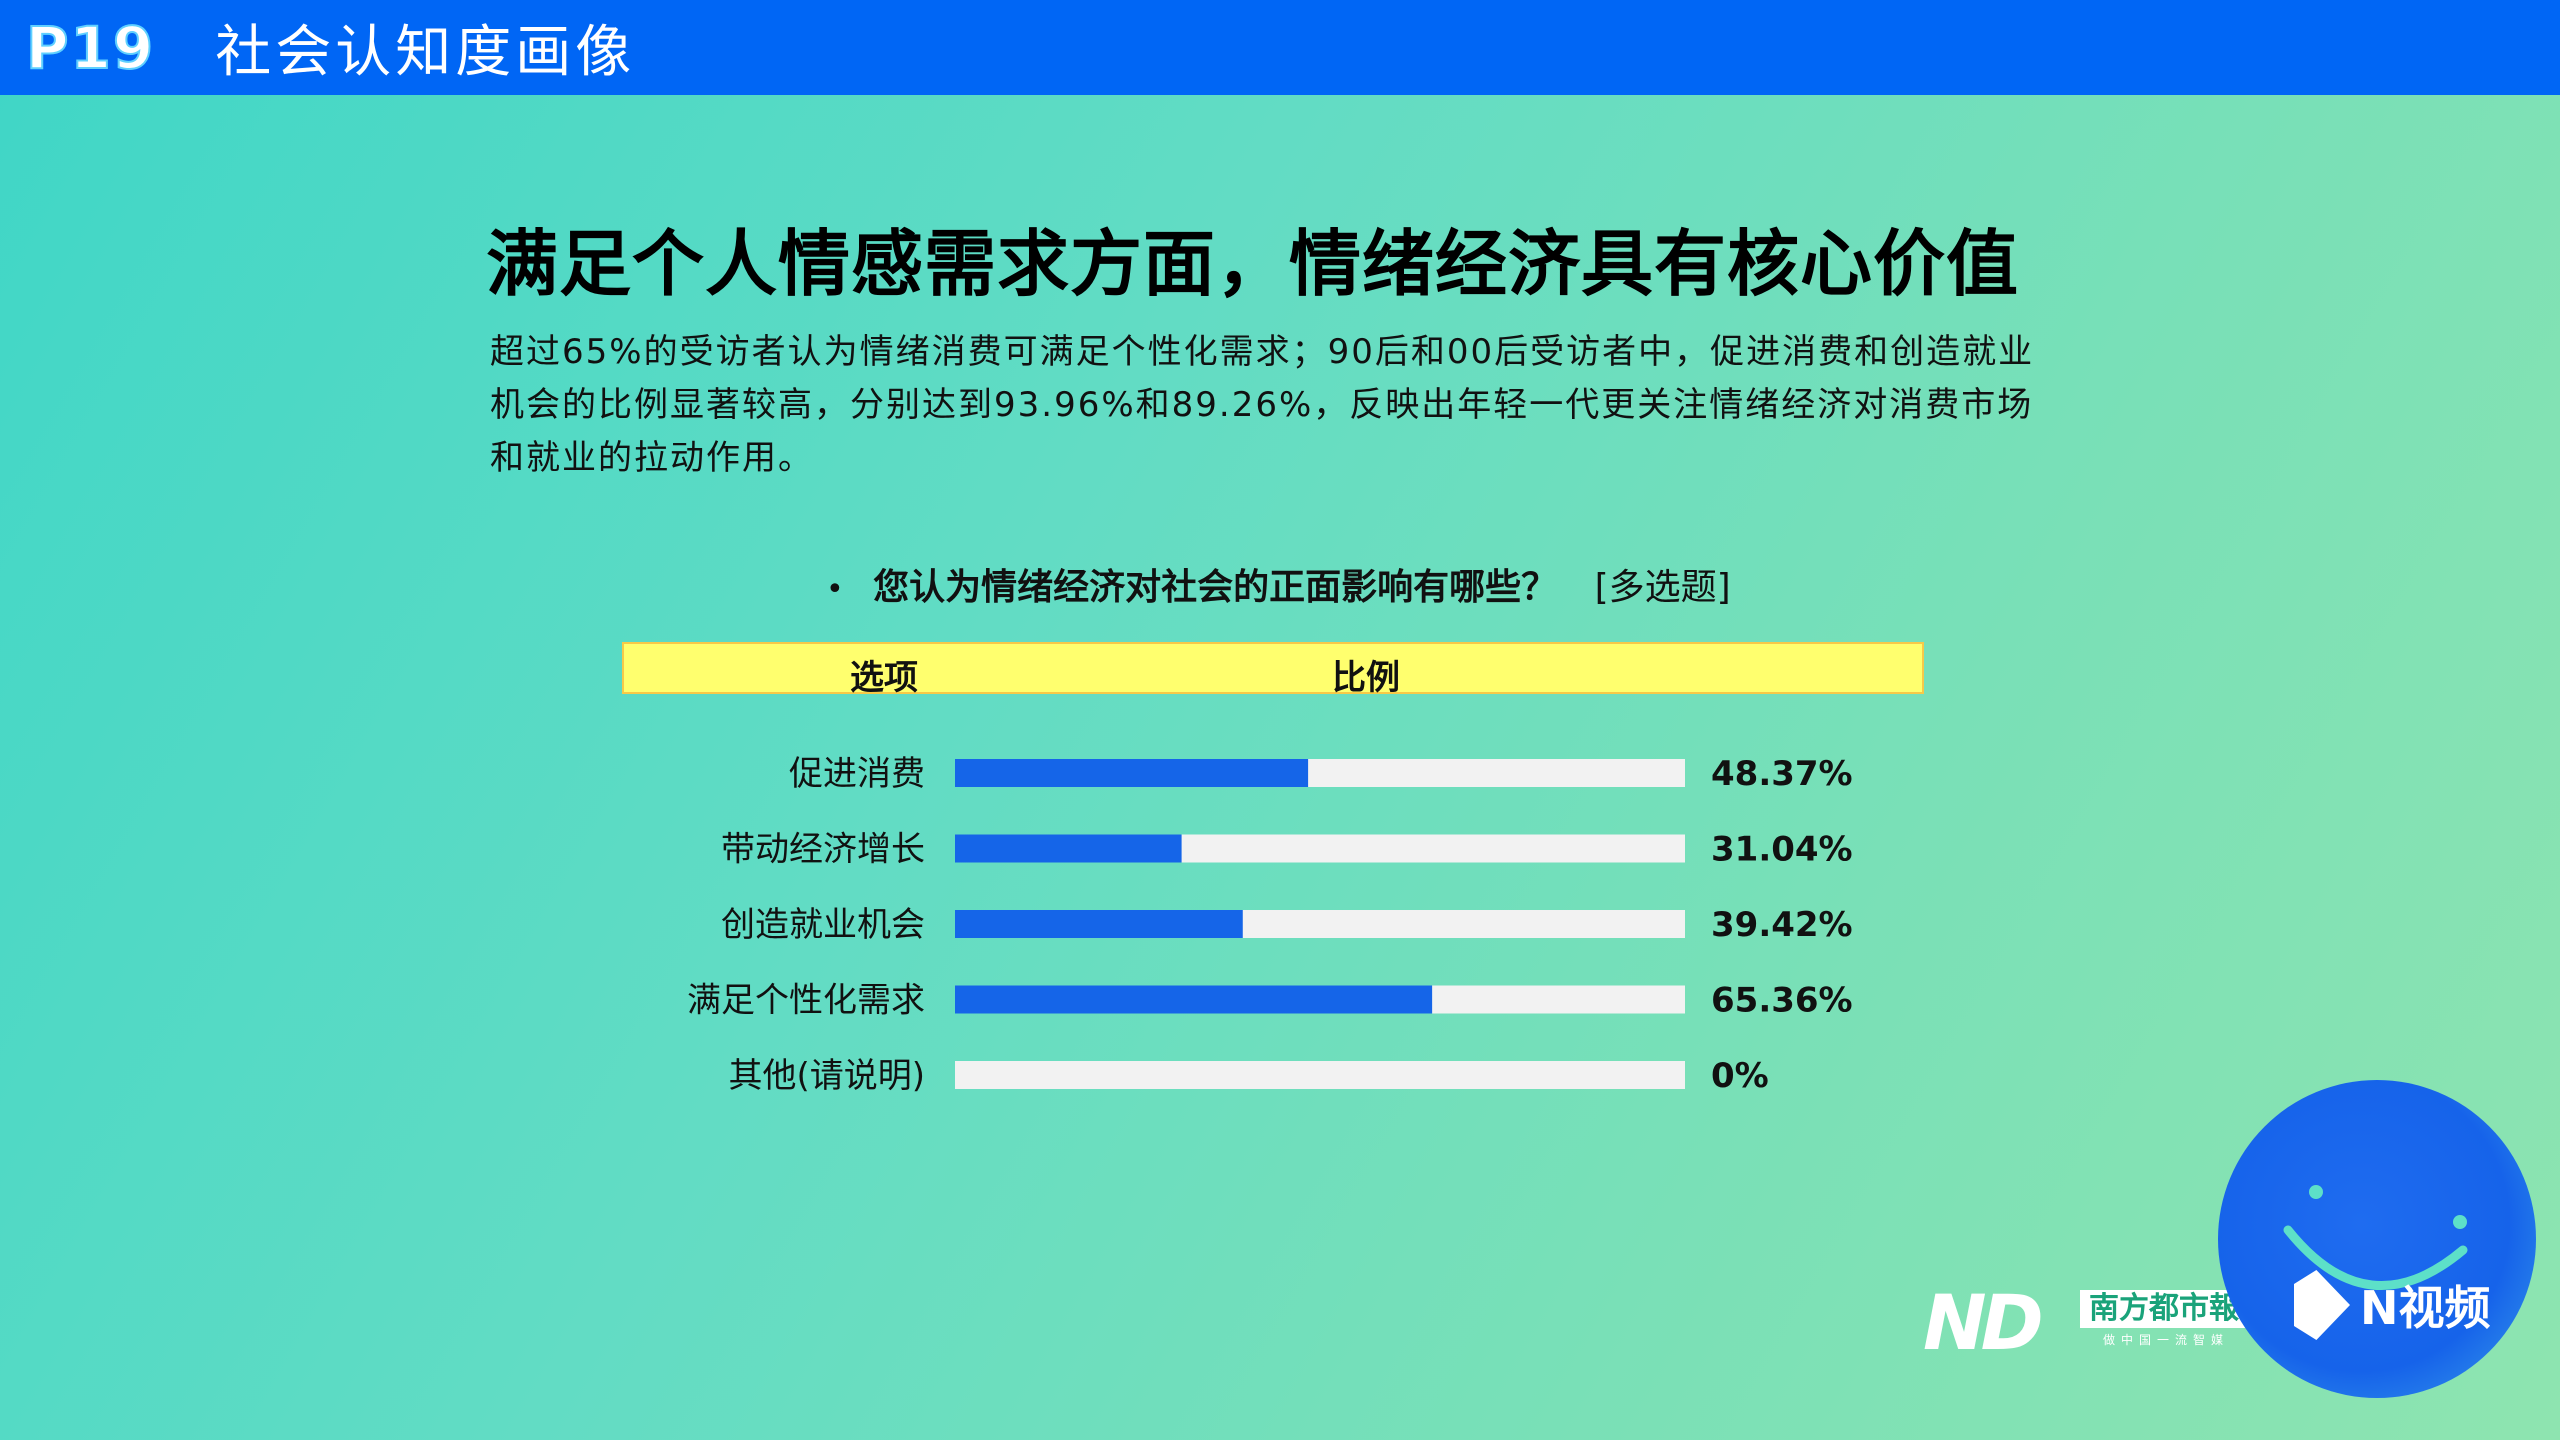  What do you see at coordinates (1782, 925) in the screenshot?
I see `value-label: 39.42%` at bounding box center [1782, 925].